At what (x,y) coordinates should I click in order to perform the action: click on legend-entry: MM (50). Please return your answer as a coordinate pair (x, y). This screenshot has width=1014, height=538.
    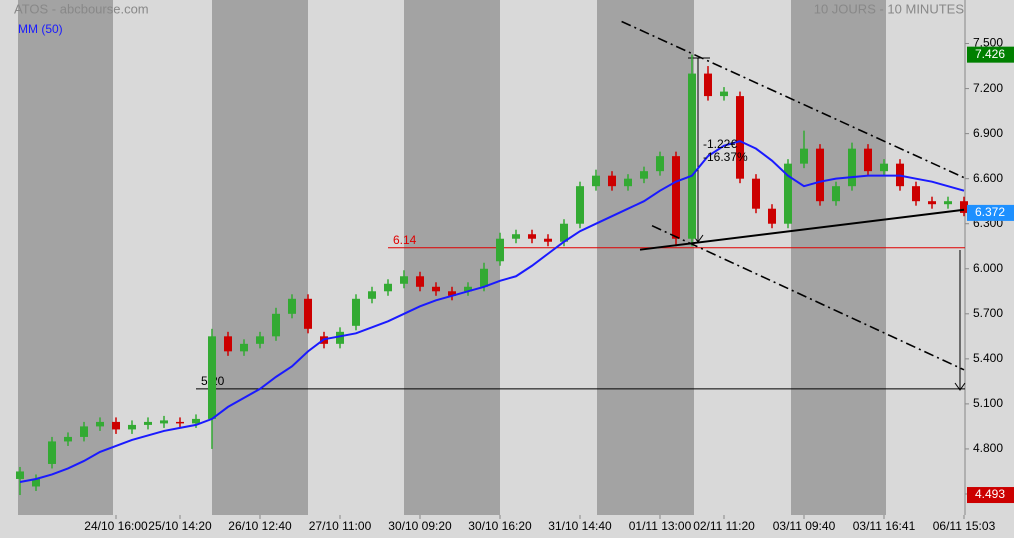
    Looking at the image, I should click on (40, 29).